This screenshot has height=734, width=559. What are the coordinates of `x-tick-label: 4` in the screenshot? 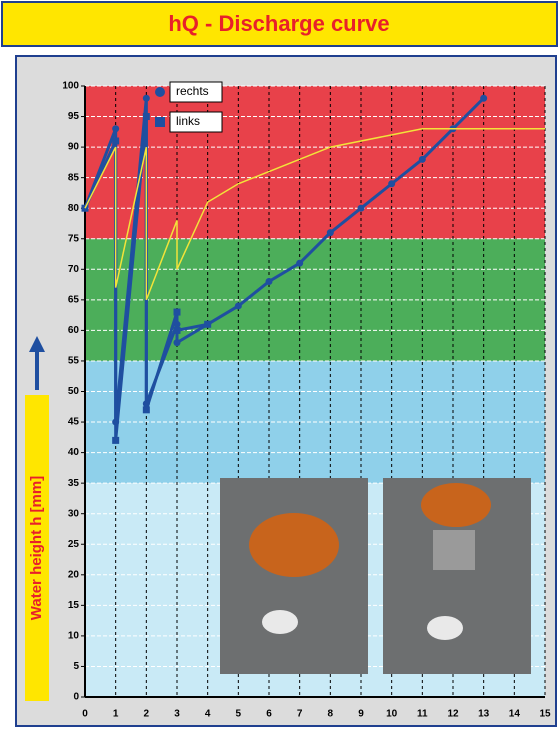 It's located at (208, 714).